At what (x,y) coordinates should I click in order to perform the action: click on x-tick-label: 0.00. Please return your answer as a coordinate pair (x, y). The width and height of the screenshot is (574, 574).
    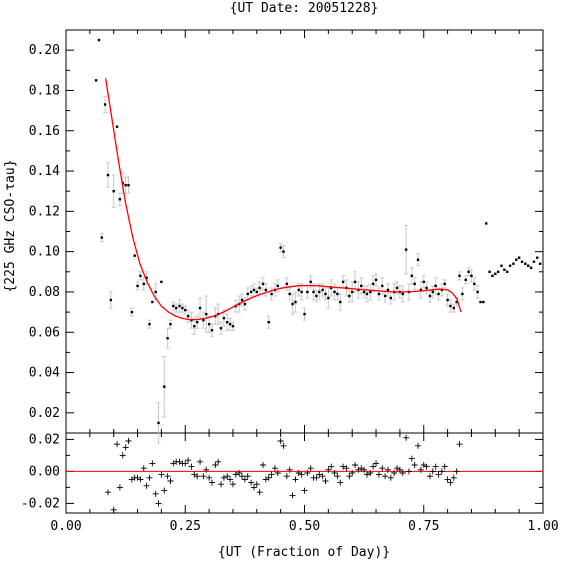
    Looking at the image, I should click on (65, 526).